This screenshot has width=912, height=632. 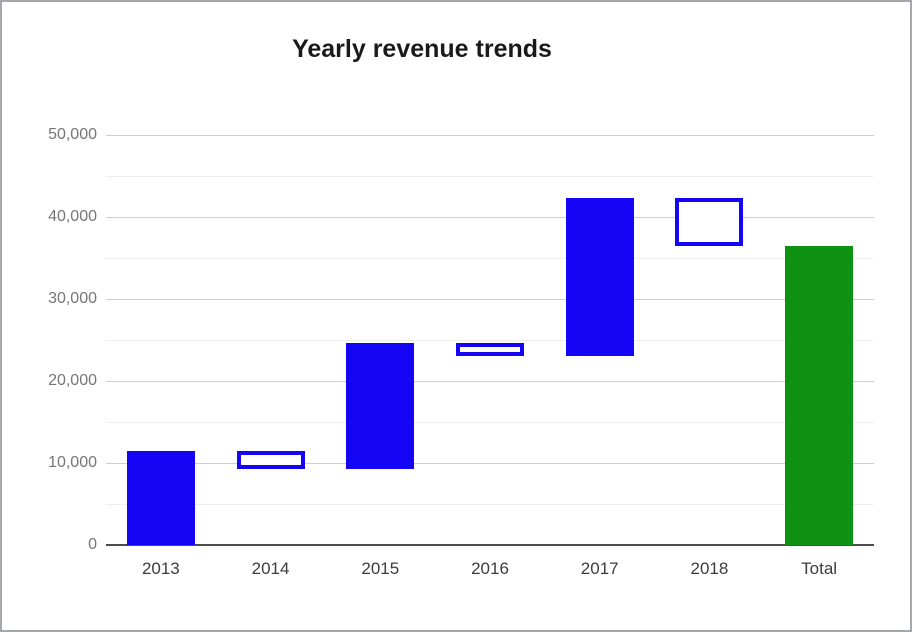 I want to click on waterfall-bar-2016, so click(x=490, y=350).